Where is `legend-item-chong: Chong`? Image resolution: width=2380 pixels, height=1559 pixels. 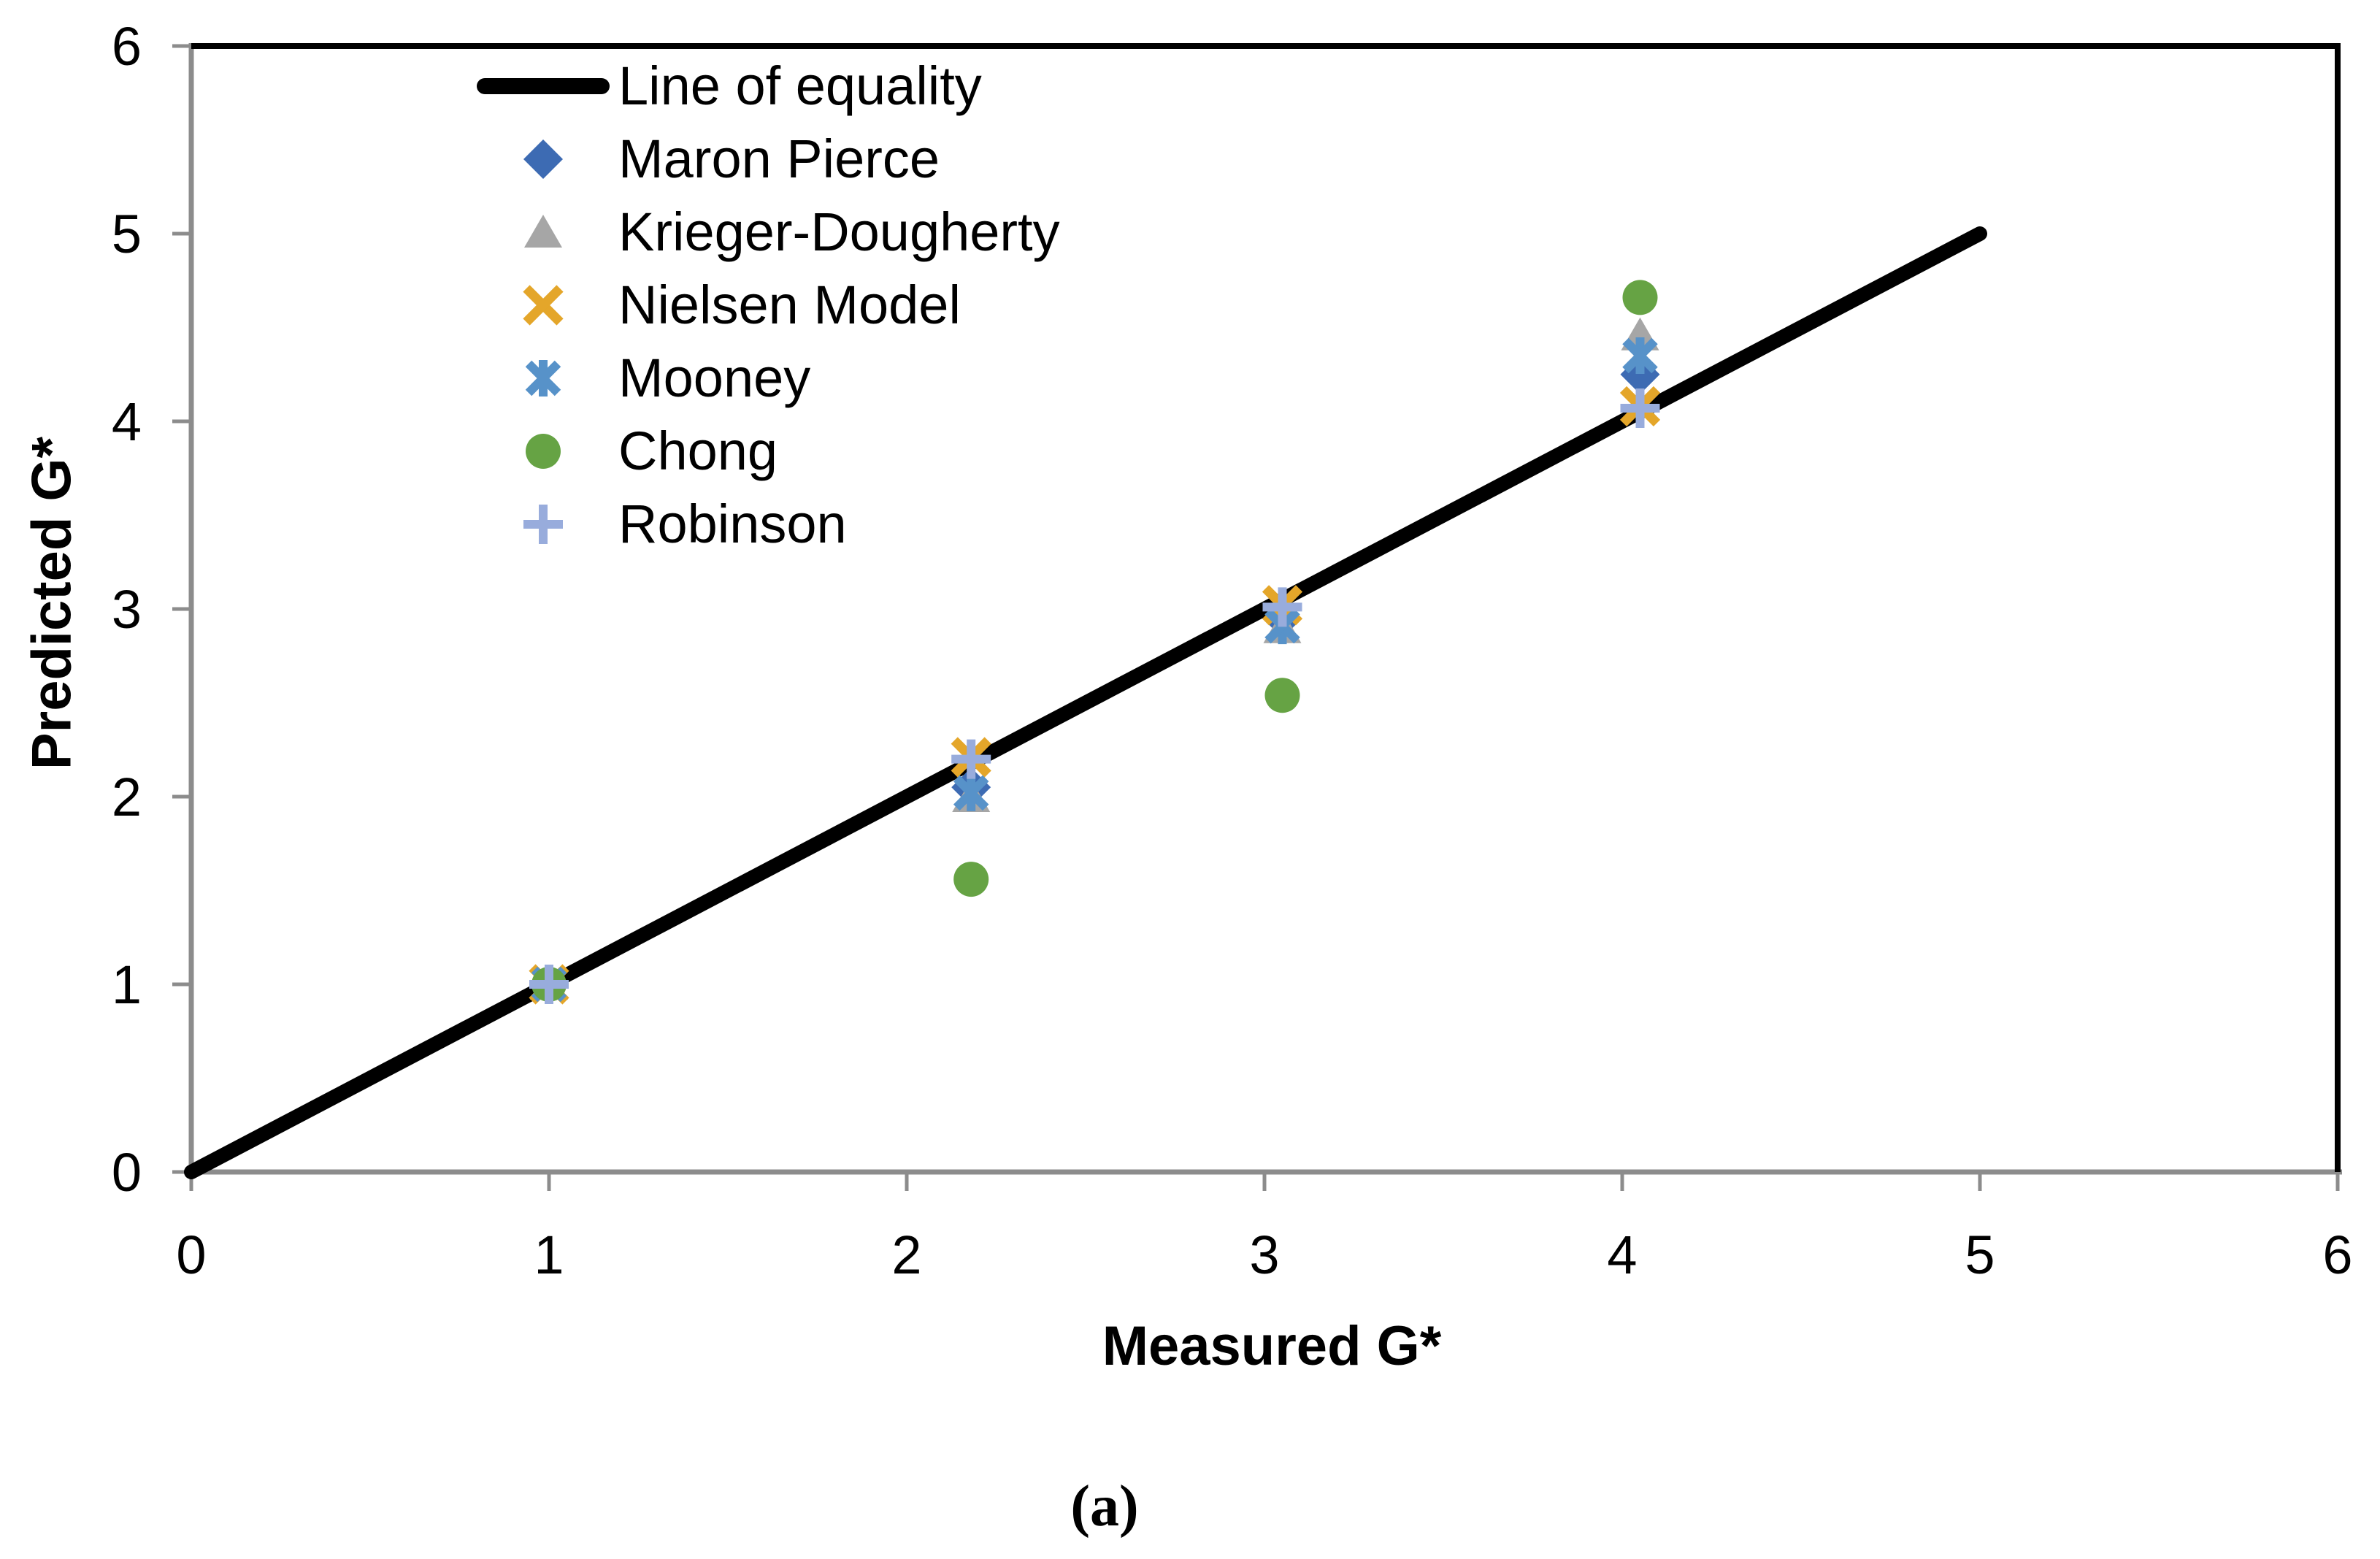 legend-item-chong: Chong is located at coordinates (763, 451).